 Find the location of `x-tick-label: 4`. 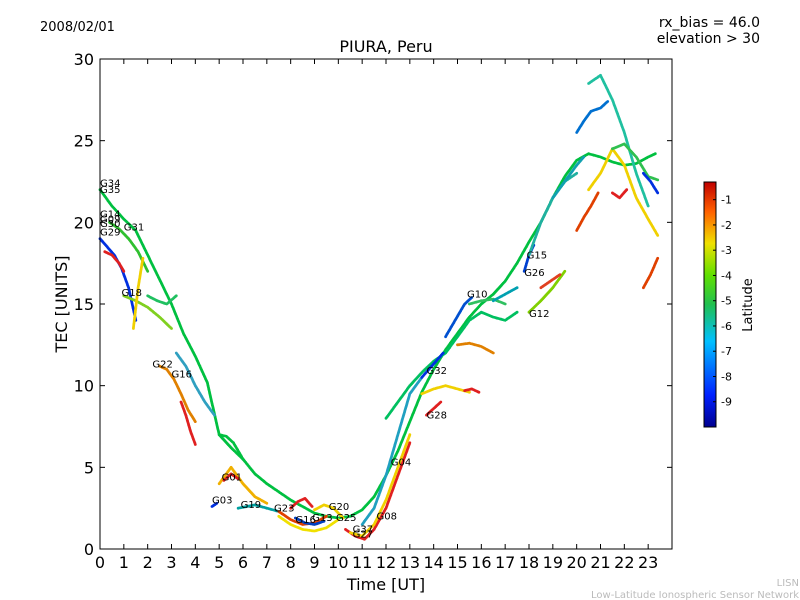

x-tick-label: 4 is located at coordinates (195, 562).